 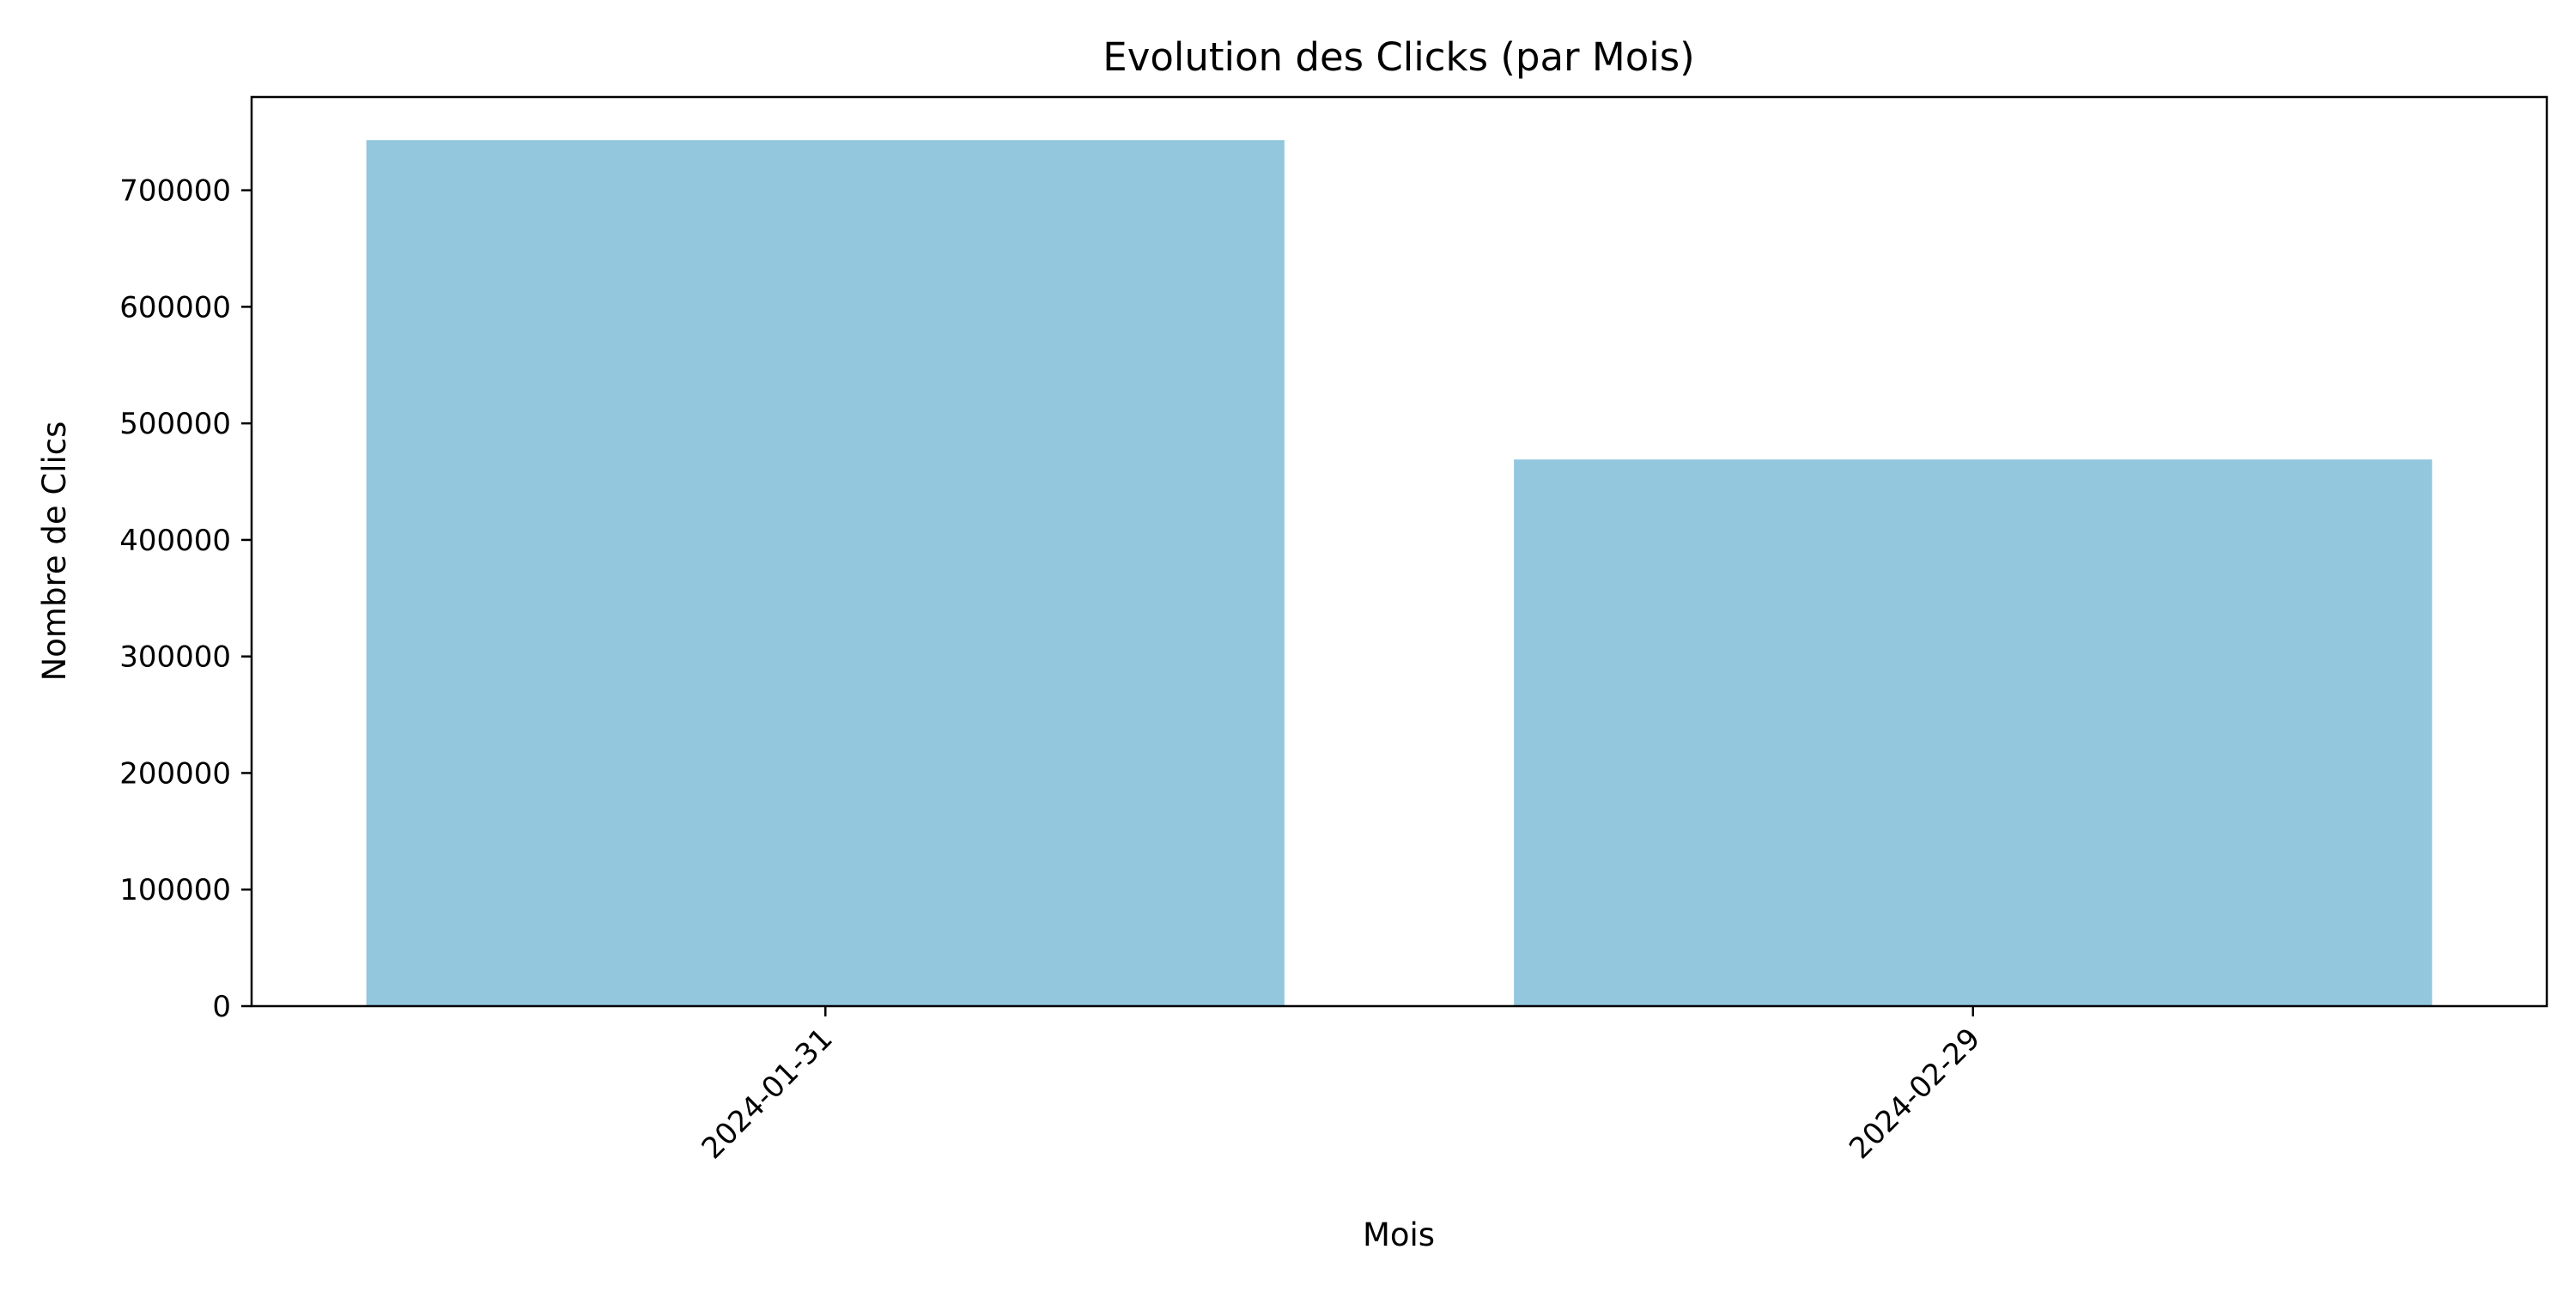 What do you see at coordinates (175, 541) in the screenshot?
I see `y-tick-label: 400000` at bounding box center [175, 541].